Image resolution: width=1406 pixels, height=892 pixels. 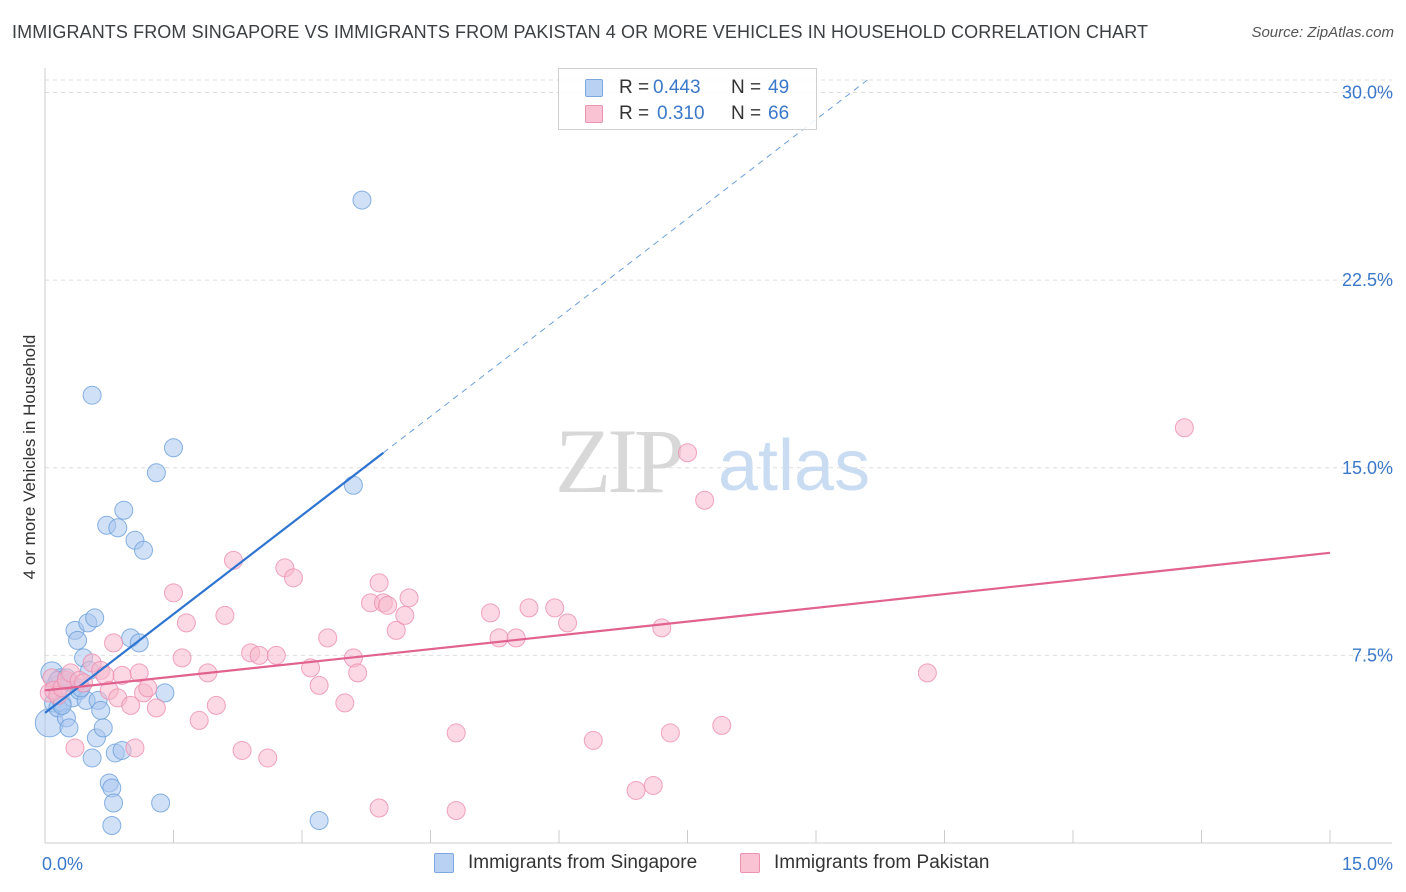 I want to click on correlation-legend: R = 0.443 N = 49 R = 0.310 N = 66, so click(x=687, y=99).